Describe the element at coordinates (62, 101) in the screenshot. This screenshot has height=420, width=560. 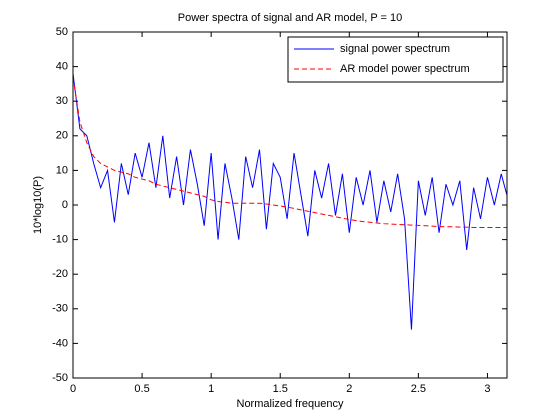
I see `y-tick-label: 30` at that location.